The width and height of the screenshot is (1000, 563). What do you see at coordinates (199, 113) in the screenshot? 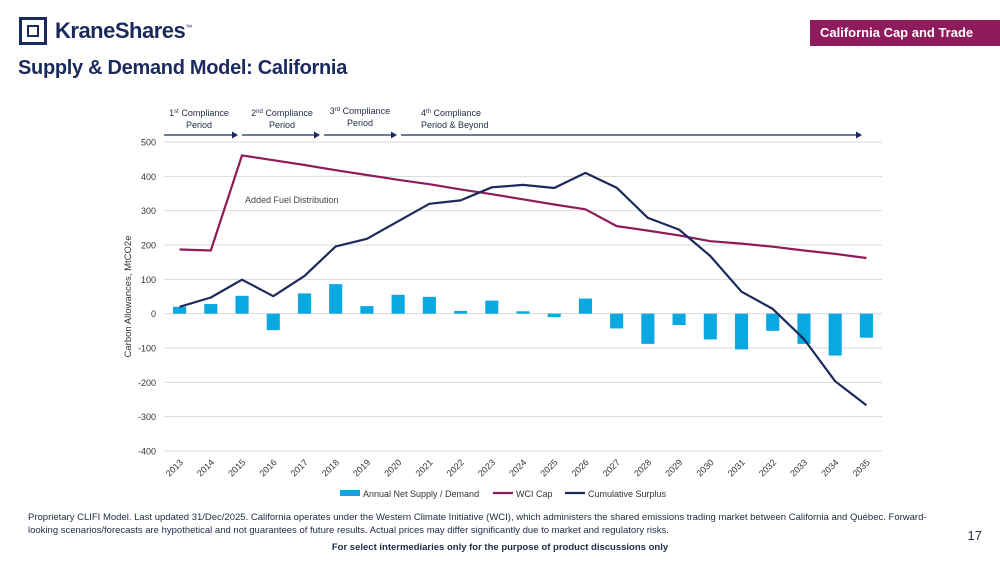
I see `period-label-line1: 1st Compliance` at bounding box center [199, 113].